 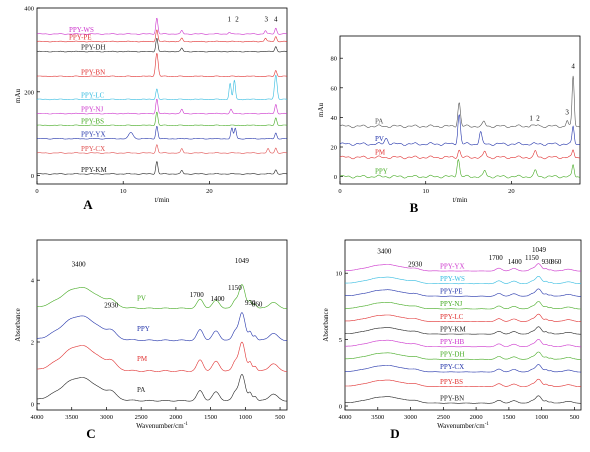 What do you see at coordinates (141, 299) in the screenshot?
I see `series-label: PV` at bounding box center [141, 299].